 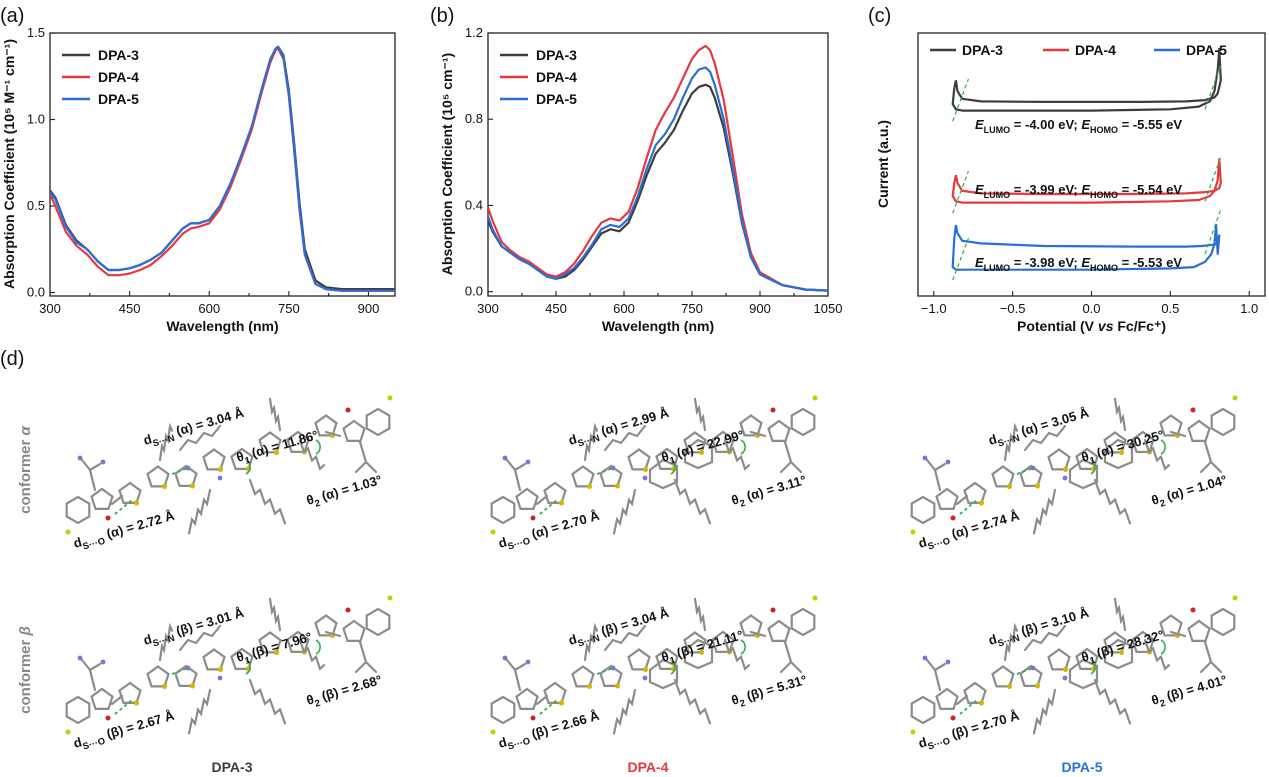 What do you see at coordinates (997, 268) in the screenshot?
I see `text-run: LUMO` at bounding box center [997, 268].